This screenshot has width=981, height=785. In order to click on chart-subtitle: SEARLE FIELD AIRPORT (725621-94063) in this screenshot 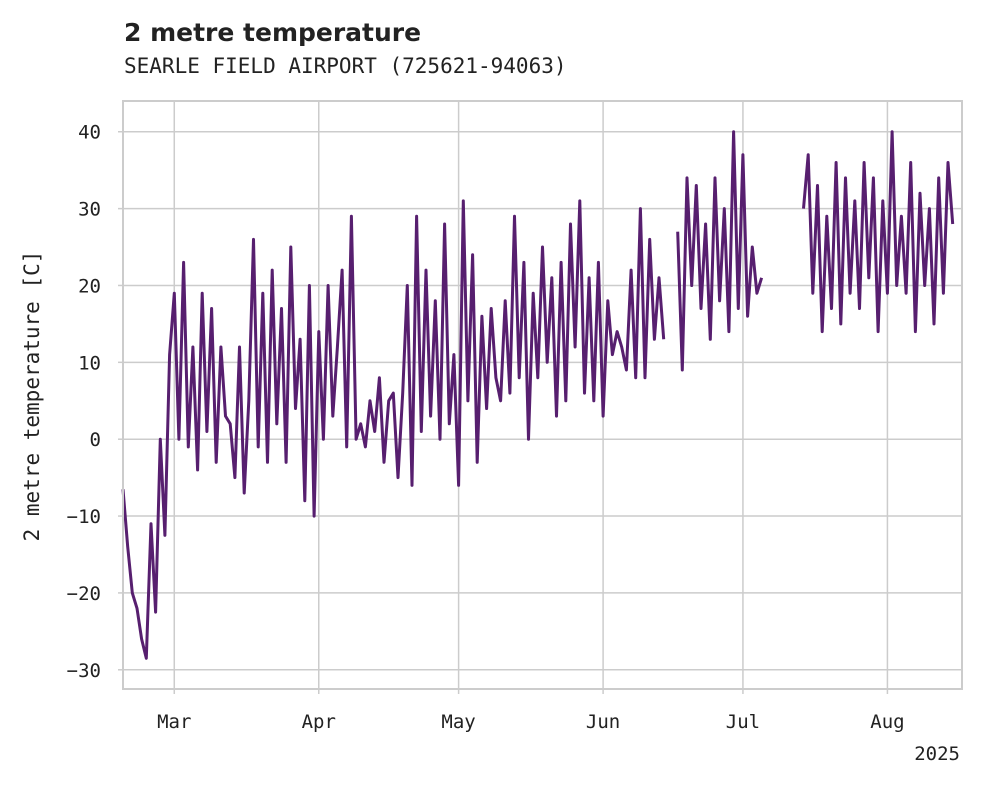, I will do `click(345, 66)`.